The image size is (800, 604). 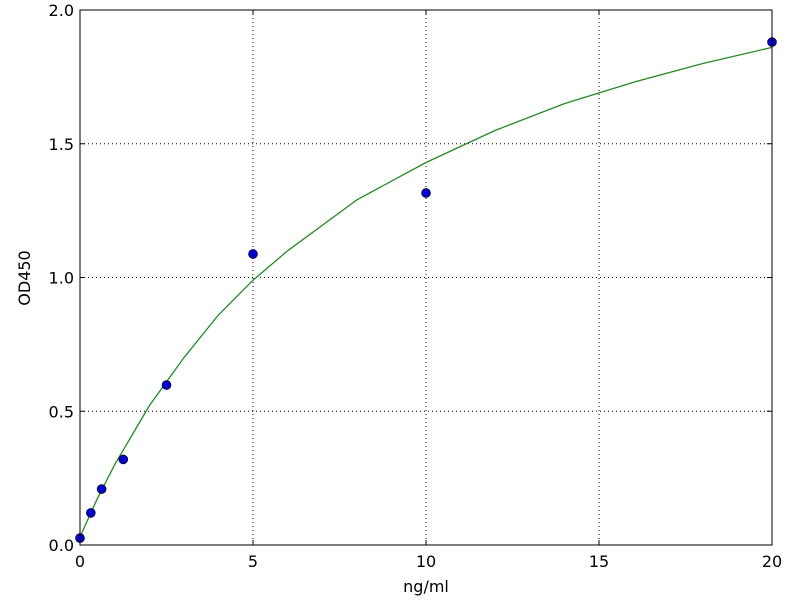 What do you see at coordinates (61, 545) in the screenshot?
I see `y-tick-label: 0.0` at bounding box center [61, 545].